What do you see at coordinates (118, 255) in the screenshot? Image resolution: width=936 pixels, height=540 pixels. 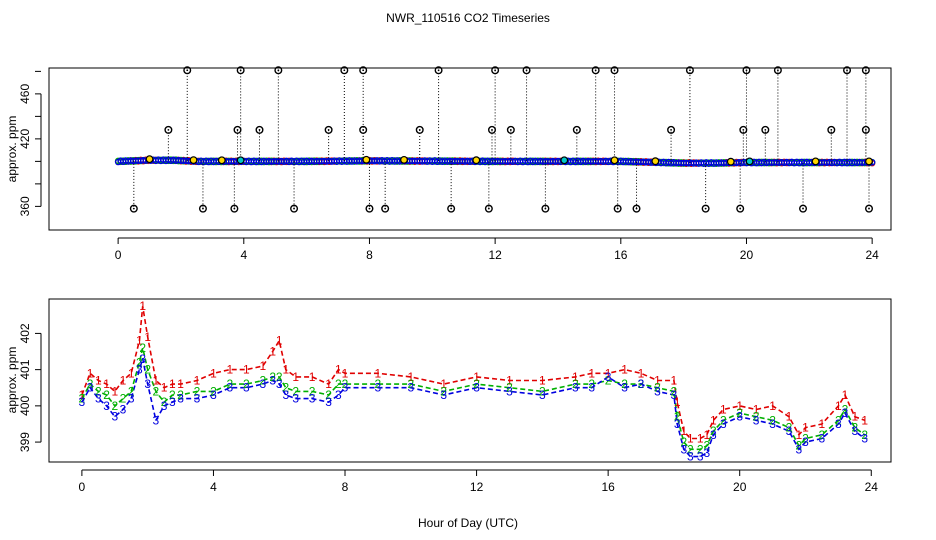 I see `top-x-tick-label: 0` at bounding box center [118, 255].